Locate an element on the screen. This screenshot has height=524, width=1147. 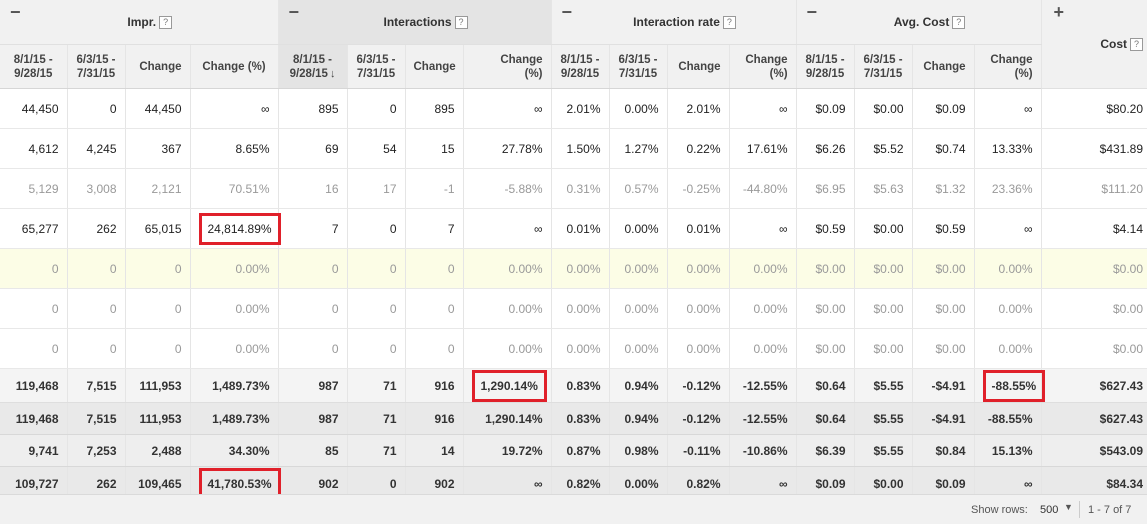
group-title: Interaction rate is located at coordinates (676, 21).